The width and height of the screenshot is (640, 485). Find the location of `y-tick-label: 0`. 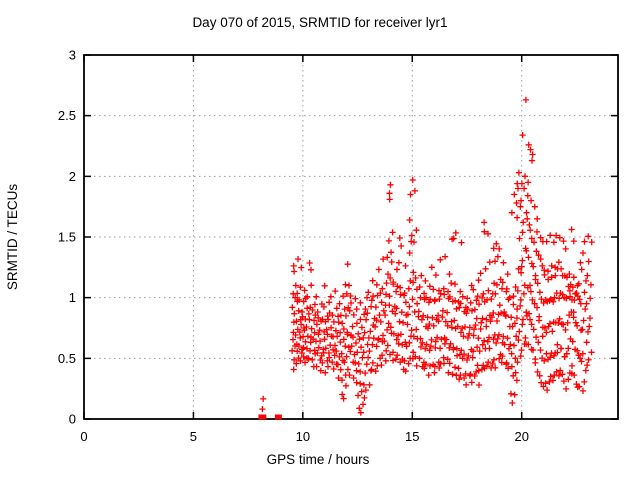

y-tick-label: 0 is located at coordinates (72, 419).